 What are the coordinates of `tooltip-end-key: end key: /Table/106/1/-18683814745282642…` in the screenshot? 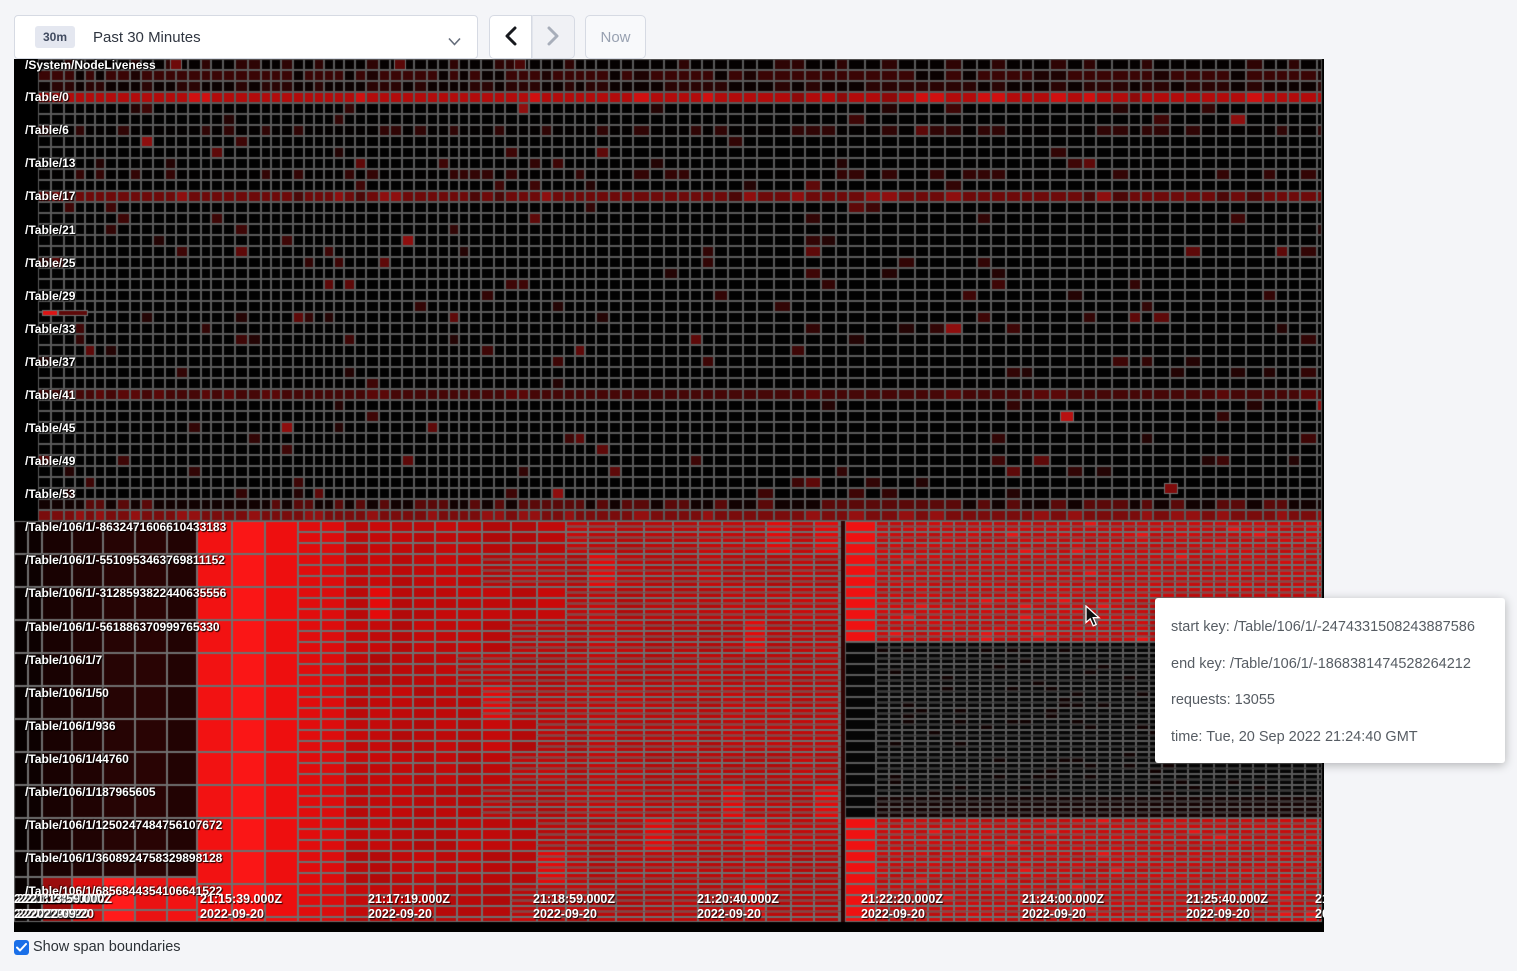 It's located at (1321, 663).